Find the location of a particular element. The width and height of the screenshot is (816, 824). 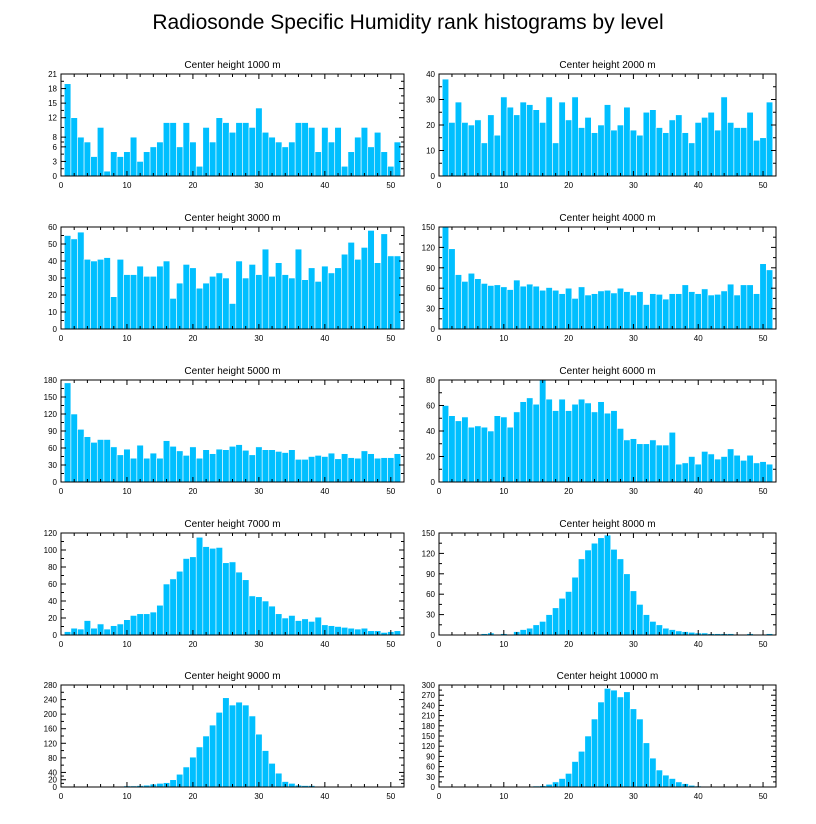

x-tick-label: 0 is located at coordinates (439, 338).